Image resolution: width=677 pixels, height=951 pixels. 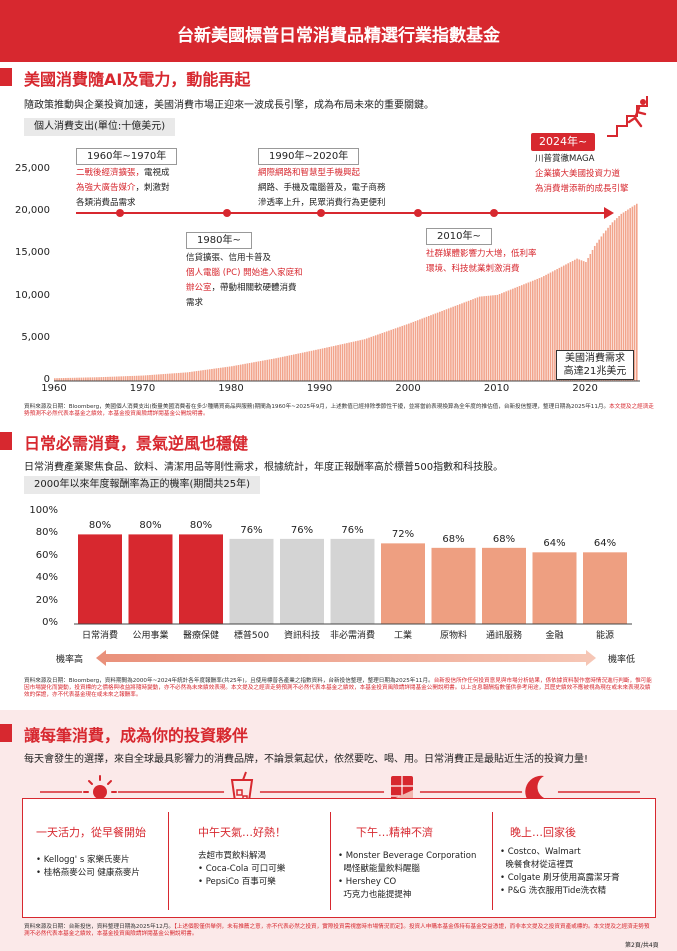 What do you see at coordinates (553, 891) in the screenshot?
I see `brand-item: • P&G 洗衣服用Tide洗衣精` at bounding box center [553, 891].